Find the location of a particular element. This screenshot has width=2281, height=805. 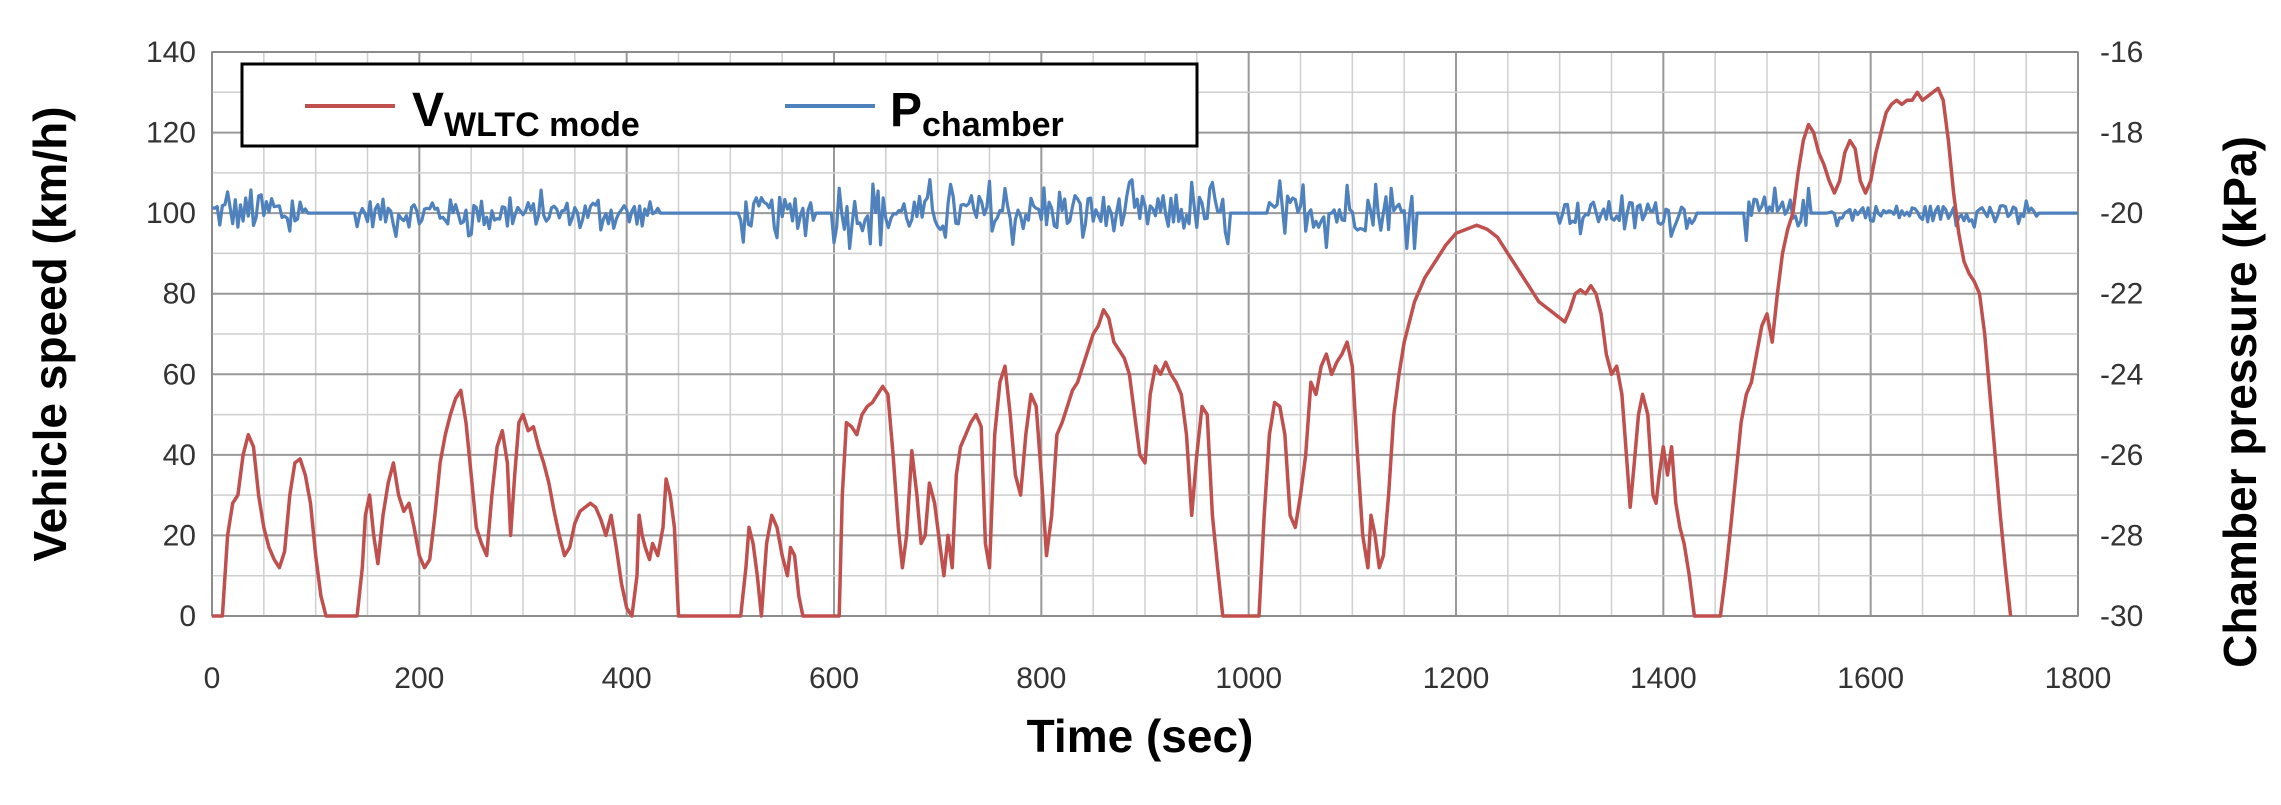

y-tick-label: 120 is located at coordinates (171, 133).